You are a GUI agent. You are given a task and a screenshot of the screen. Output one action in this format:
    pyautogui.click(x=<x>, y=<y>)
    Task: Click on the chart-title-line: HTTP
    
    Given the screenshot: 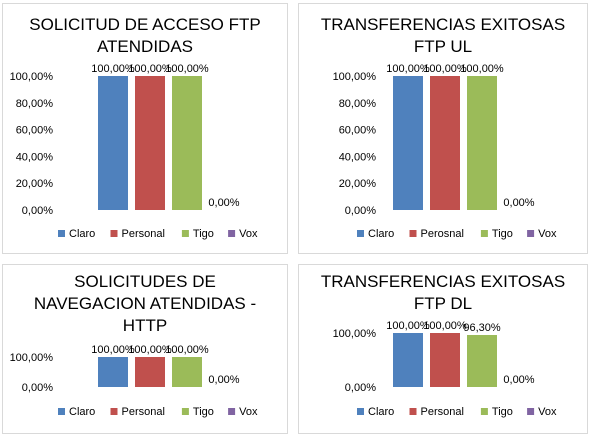 What is the action you would take?
    pyautogui.click(x=145, y=325)
    